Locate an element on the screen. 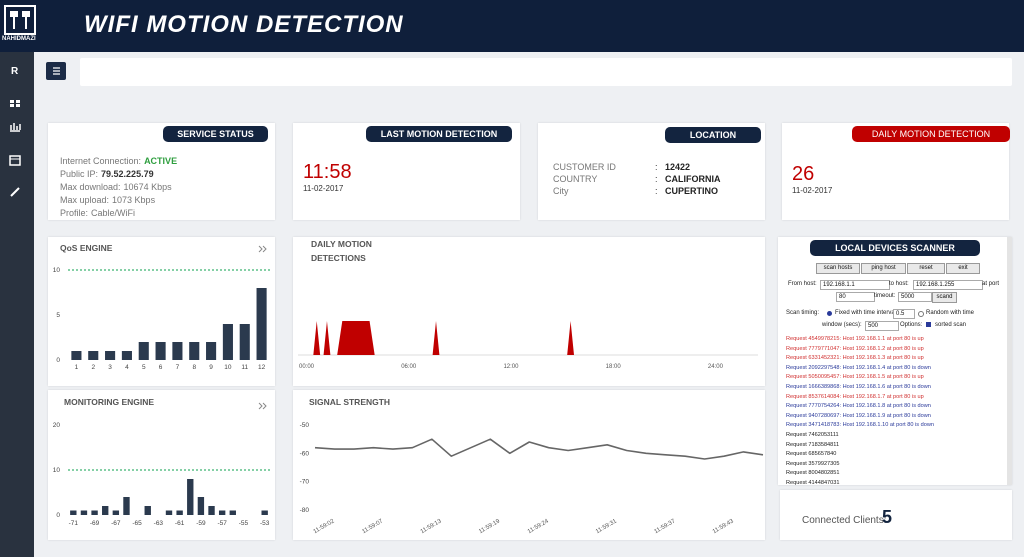 The height and width of the screenshot is (557, 1024). sidebar-icons is located at coordinates (16, 163).